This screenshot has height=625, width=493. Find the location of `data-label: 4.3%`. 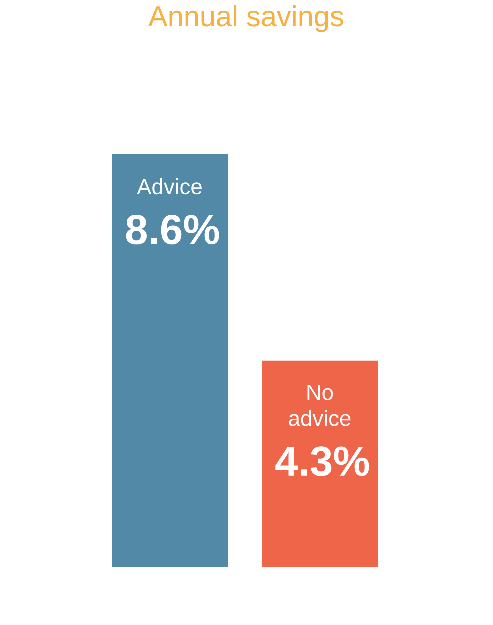

data-label: 4.3% is located at coordinates (323, 461).